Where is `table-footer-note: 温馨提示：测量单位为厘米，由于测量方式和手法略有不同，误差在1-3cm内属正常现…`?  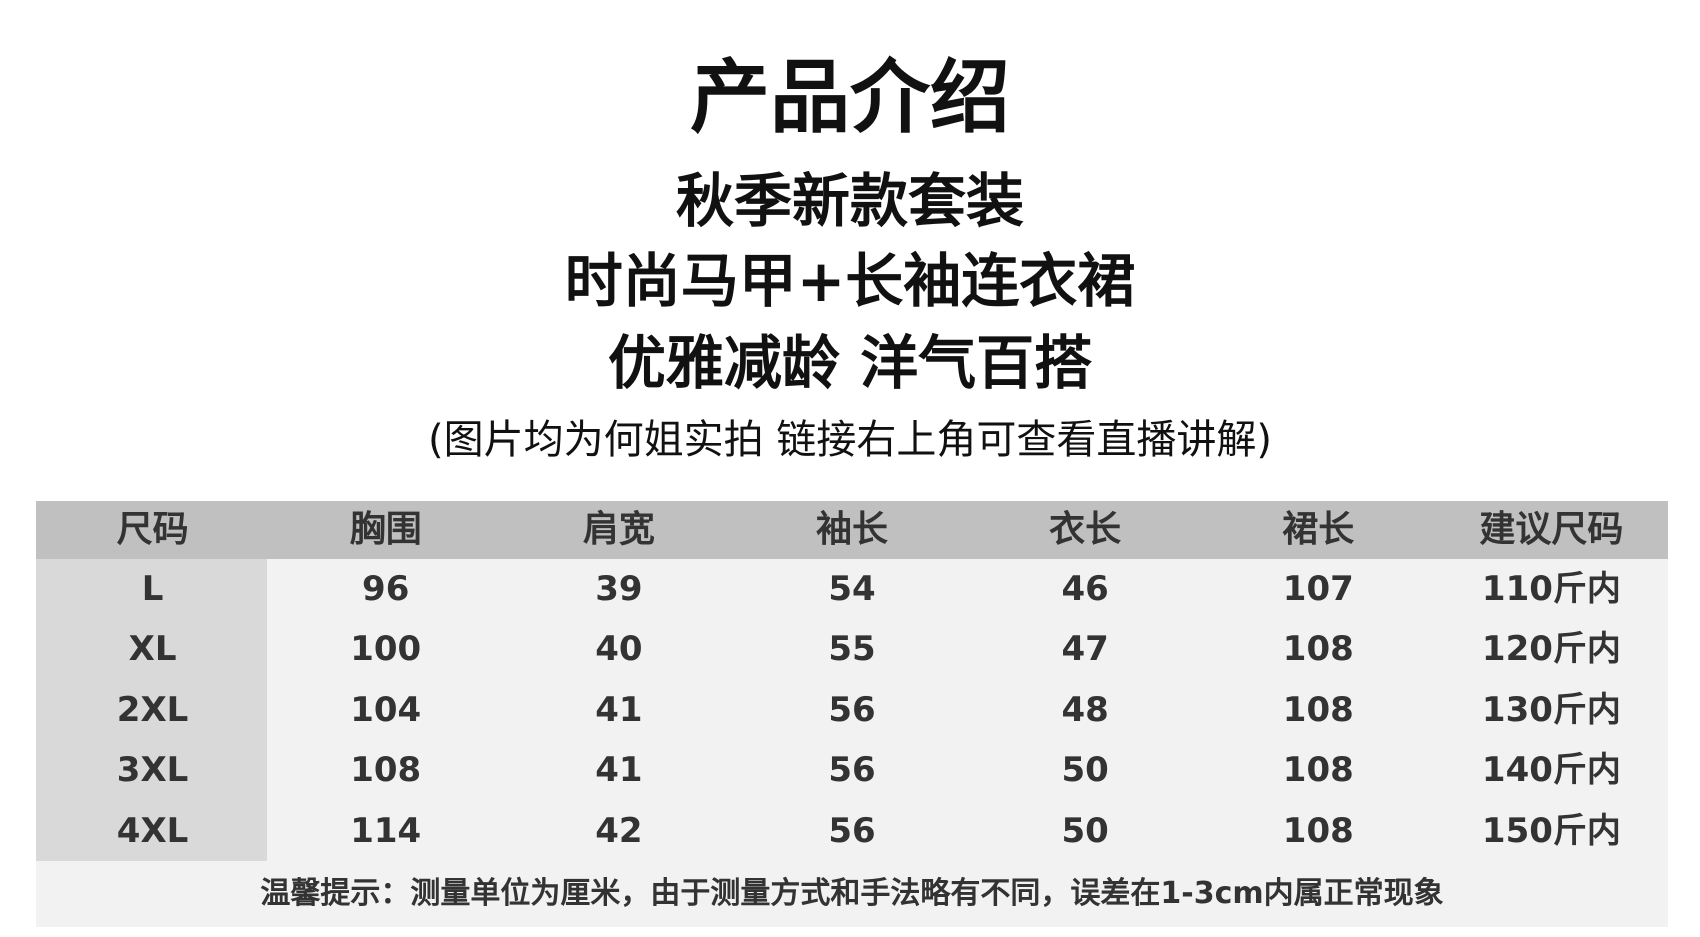 table-footer-note: 温馨提示：测量单位为厘米，由于测量方式和手法略有不同，误差在1-3cm内属正常现… is located at coordinates (852, 893).